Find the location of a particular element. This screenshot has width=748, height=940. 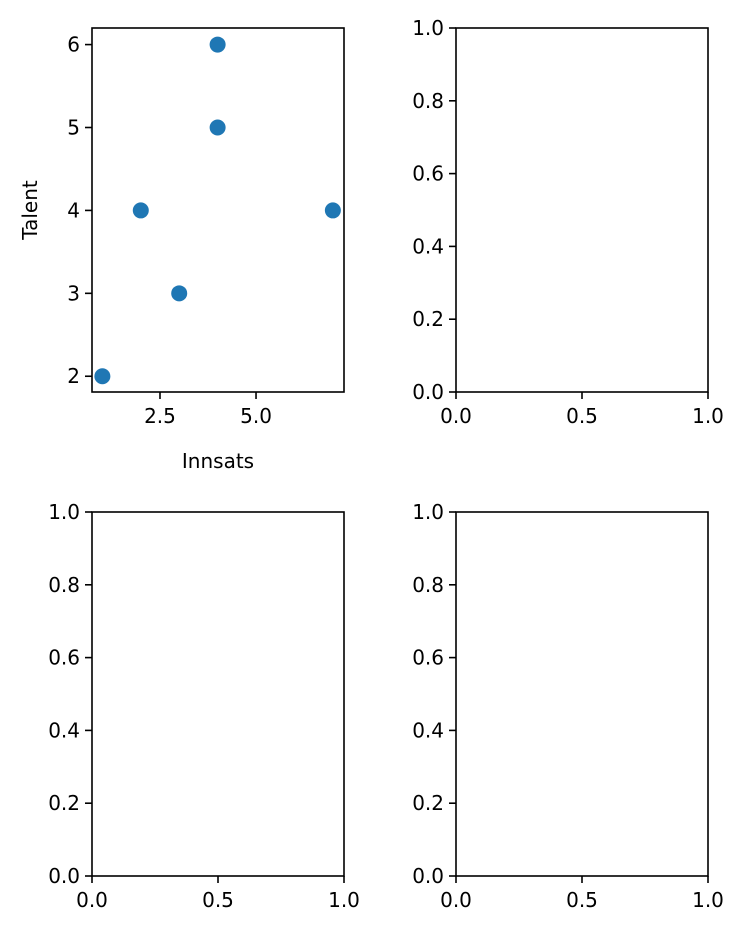

y-axis-label: Talent is located at coordinates (30, 210).